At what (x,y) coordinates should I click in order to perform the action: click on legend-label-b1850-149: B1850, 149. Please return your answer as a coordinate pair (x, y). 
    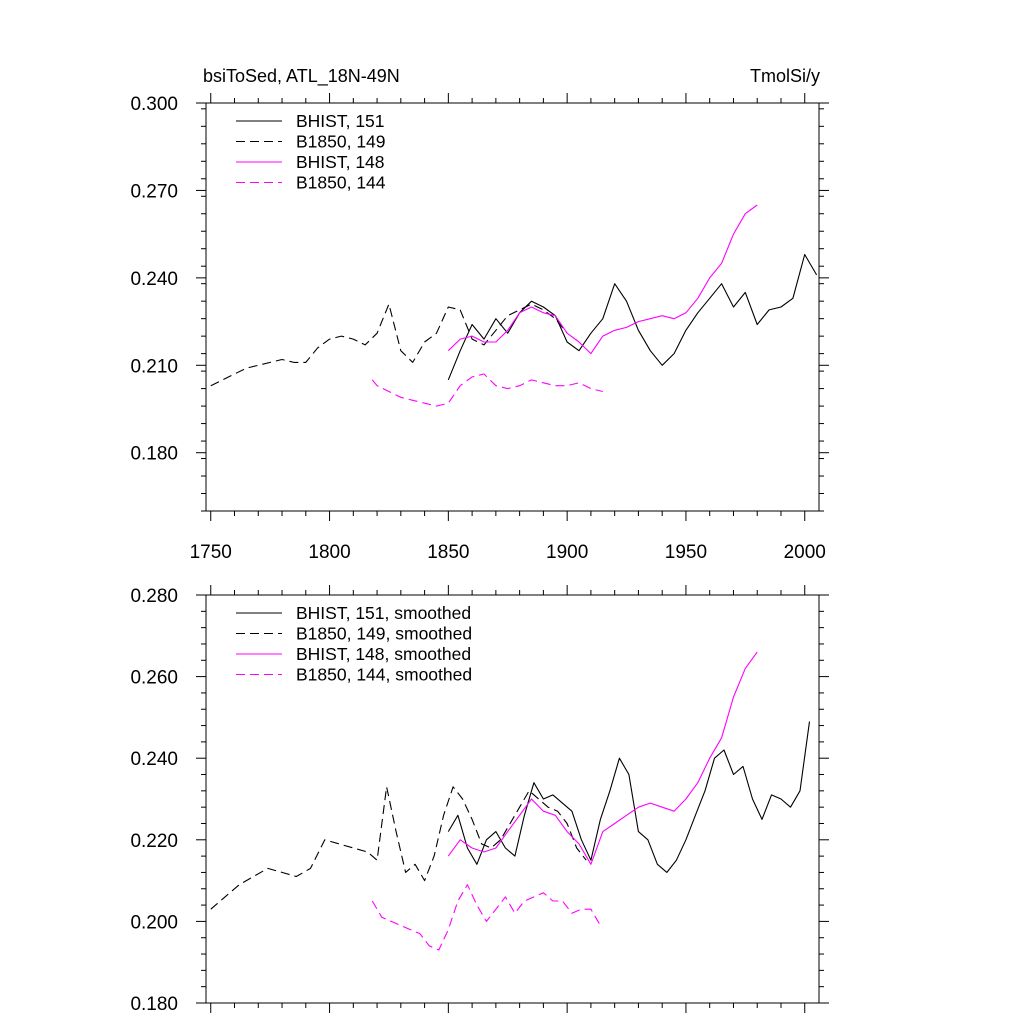
    Looking at the image, I should click on (341, 142).